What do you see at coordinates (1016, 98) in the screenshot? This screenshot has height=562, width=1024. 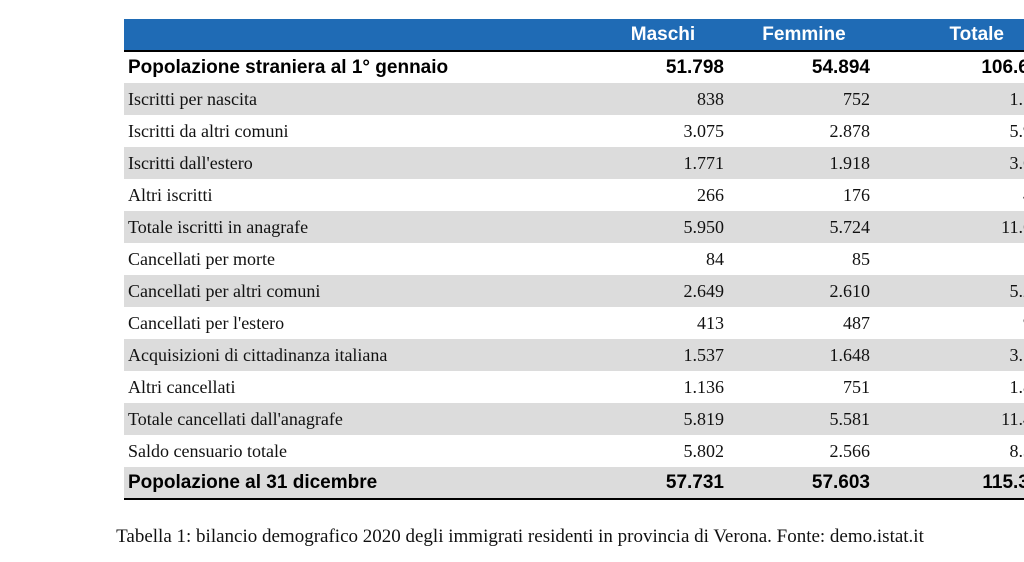 I see `cell-totale: 1.590` at bounding box center [1016, 98].